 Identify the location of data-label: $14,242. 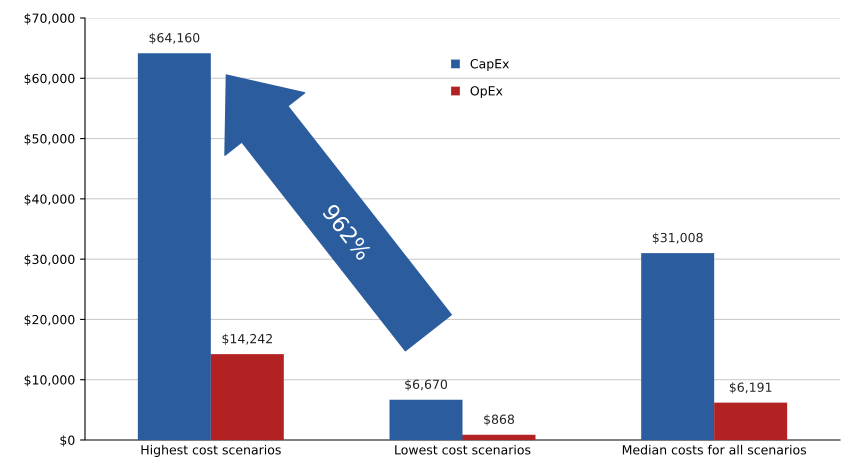
(247, 340).